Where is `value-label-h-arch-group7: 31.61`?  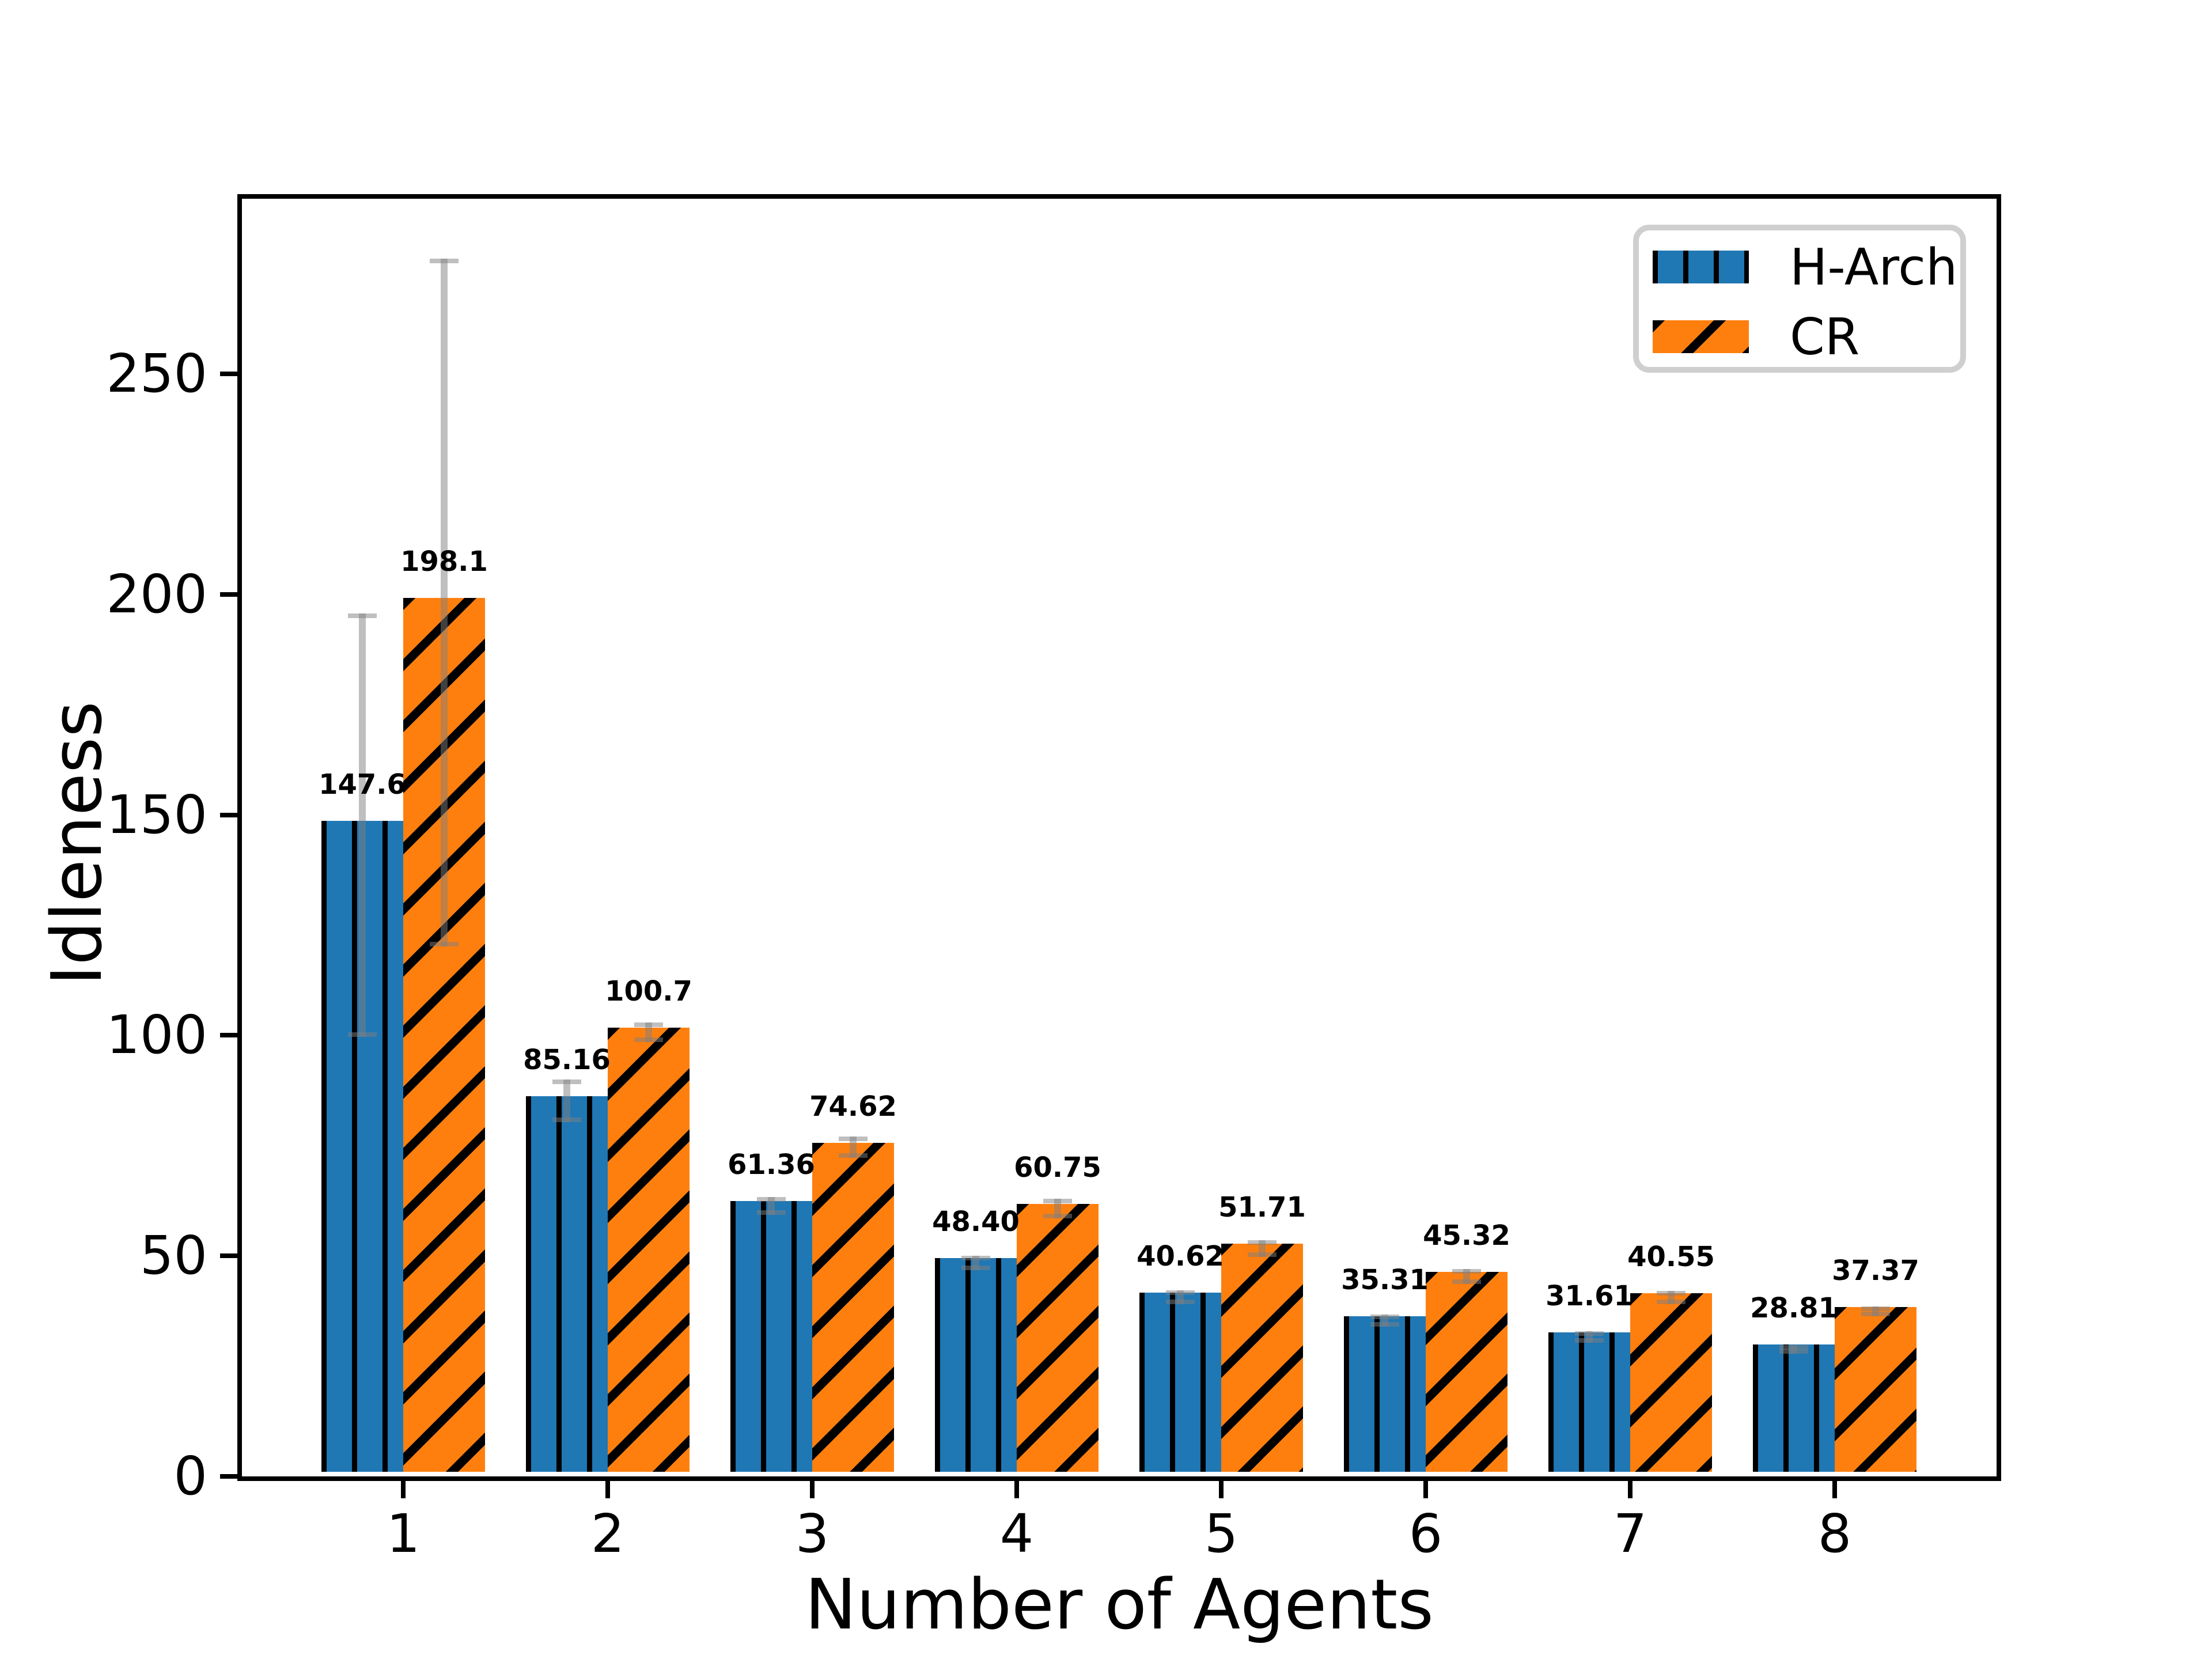 value-label-h-arch-group7: 31.61 is located at coordinates (1589, 1295).